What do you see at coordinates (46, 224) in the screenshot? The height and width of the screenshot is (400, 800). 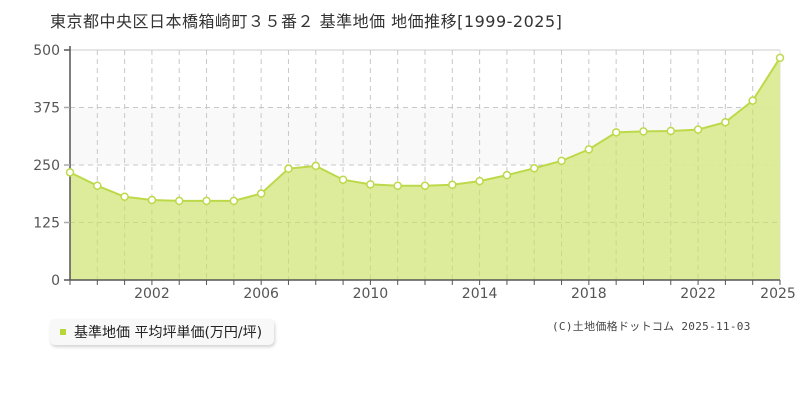 I see `y-tick-label: 125` at bounding box center [46, 224].